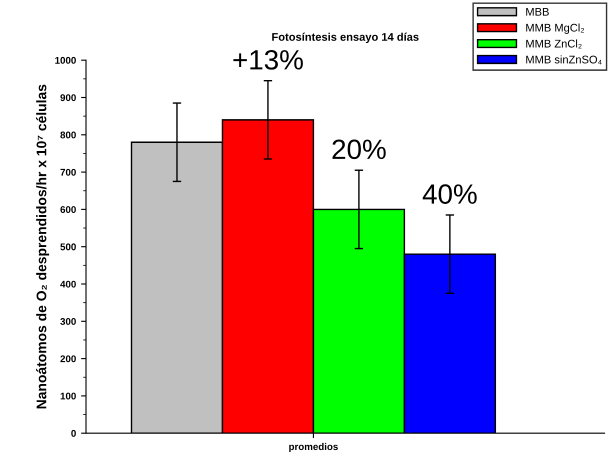 The width and height of the screenshot is (610, 456). I want to click on y-tick-label: 1000, so click(65, 60).